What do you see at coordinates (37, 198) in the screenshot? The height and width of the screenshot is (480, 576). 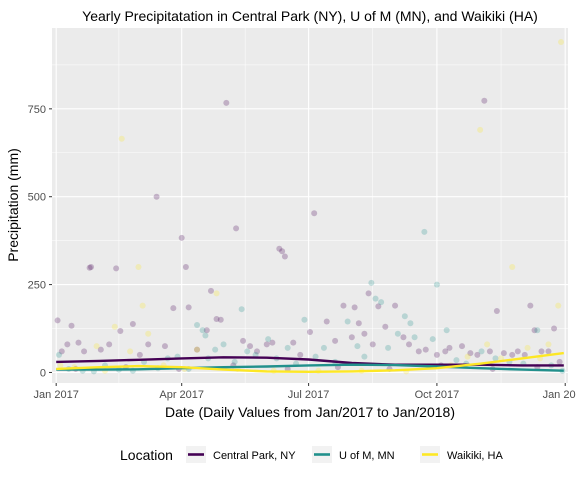 I see `y-tick-label: 500` at bounding box center [37, 198].